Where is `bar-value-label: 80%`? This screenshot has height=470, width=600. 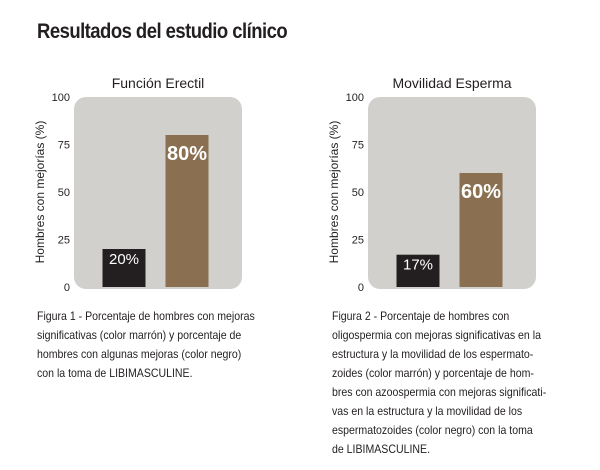 bar-value-label: 80% is located at coordinates (187, 154).